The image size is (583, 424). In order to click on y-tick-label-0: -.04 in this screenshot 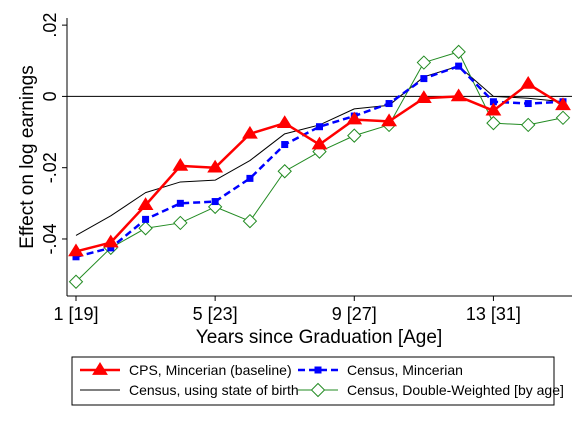, I will do `click(50, 238)`.